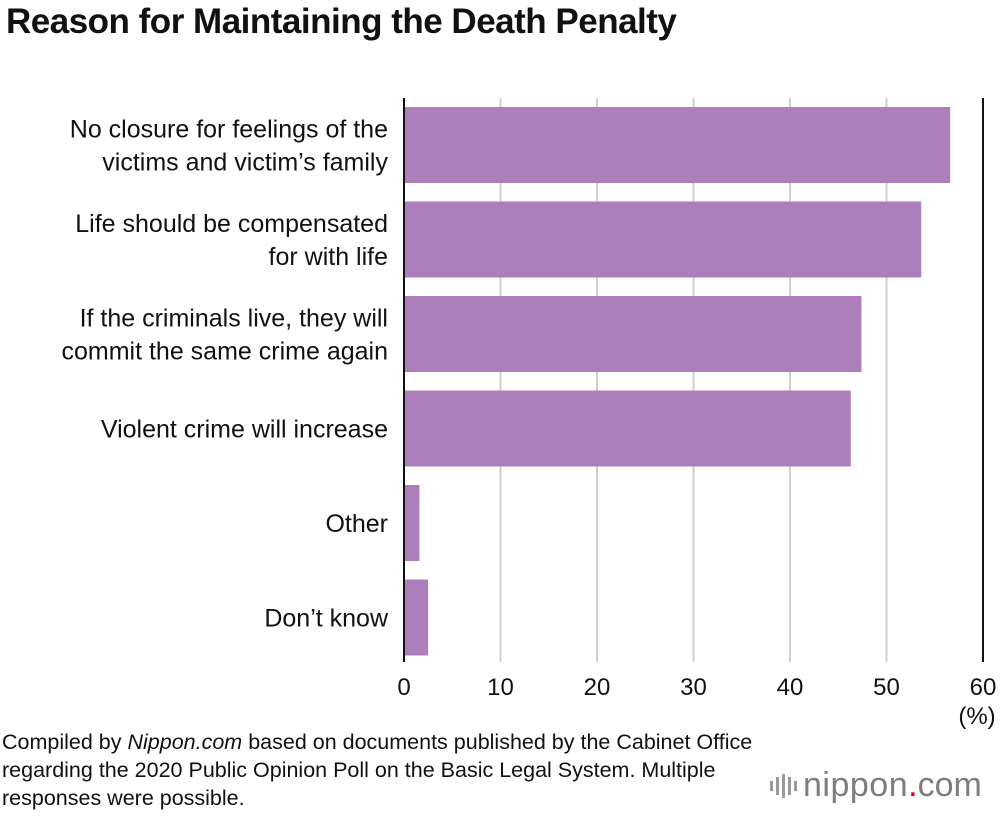  What do you see at coordinates (886, 687) in the screenshot?
I see `tick-label: 50` at bounding box center [886, 687].